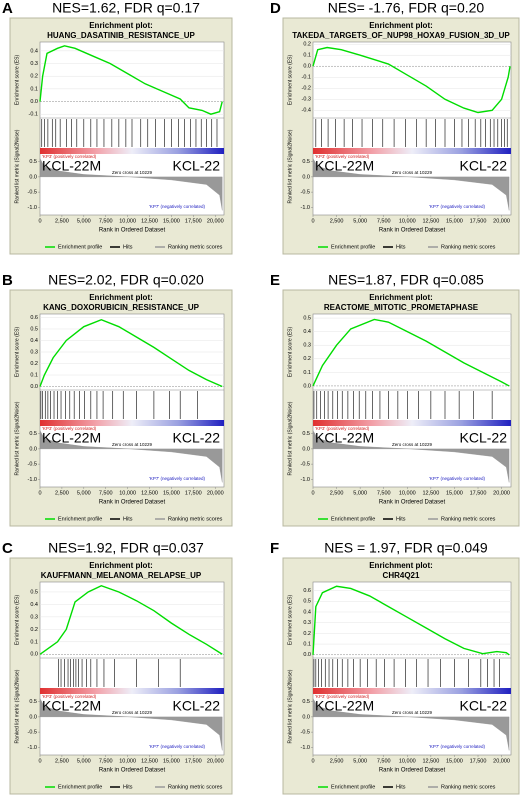 This screenshot has width=524, height=805. Describe the element at coordinates (7, 548) in the screenshot. I see `panel-letter: C` at that location.